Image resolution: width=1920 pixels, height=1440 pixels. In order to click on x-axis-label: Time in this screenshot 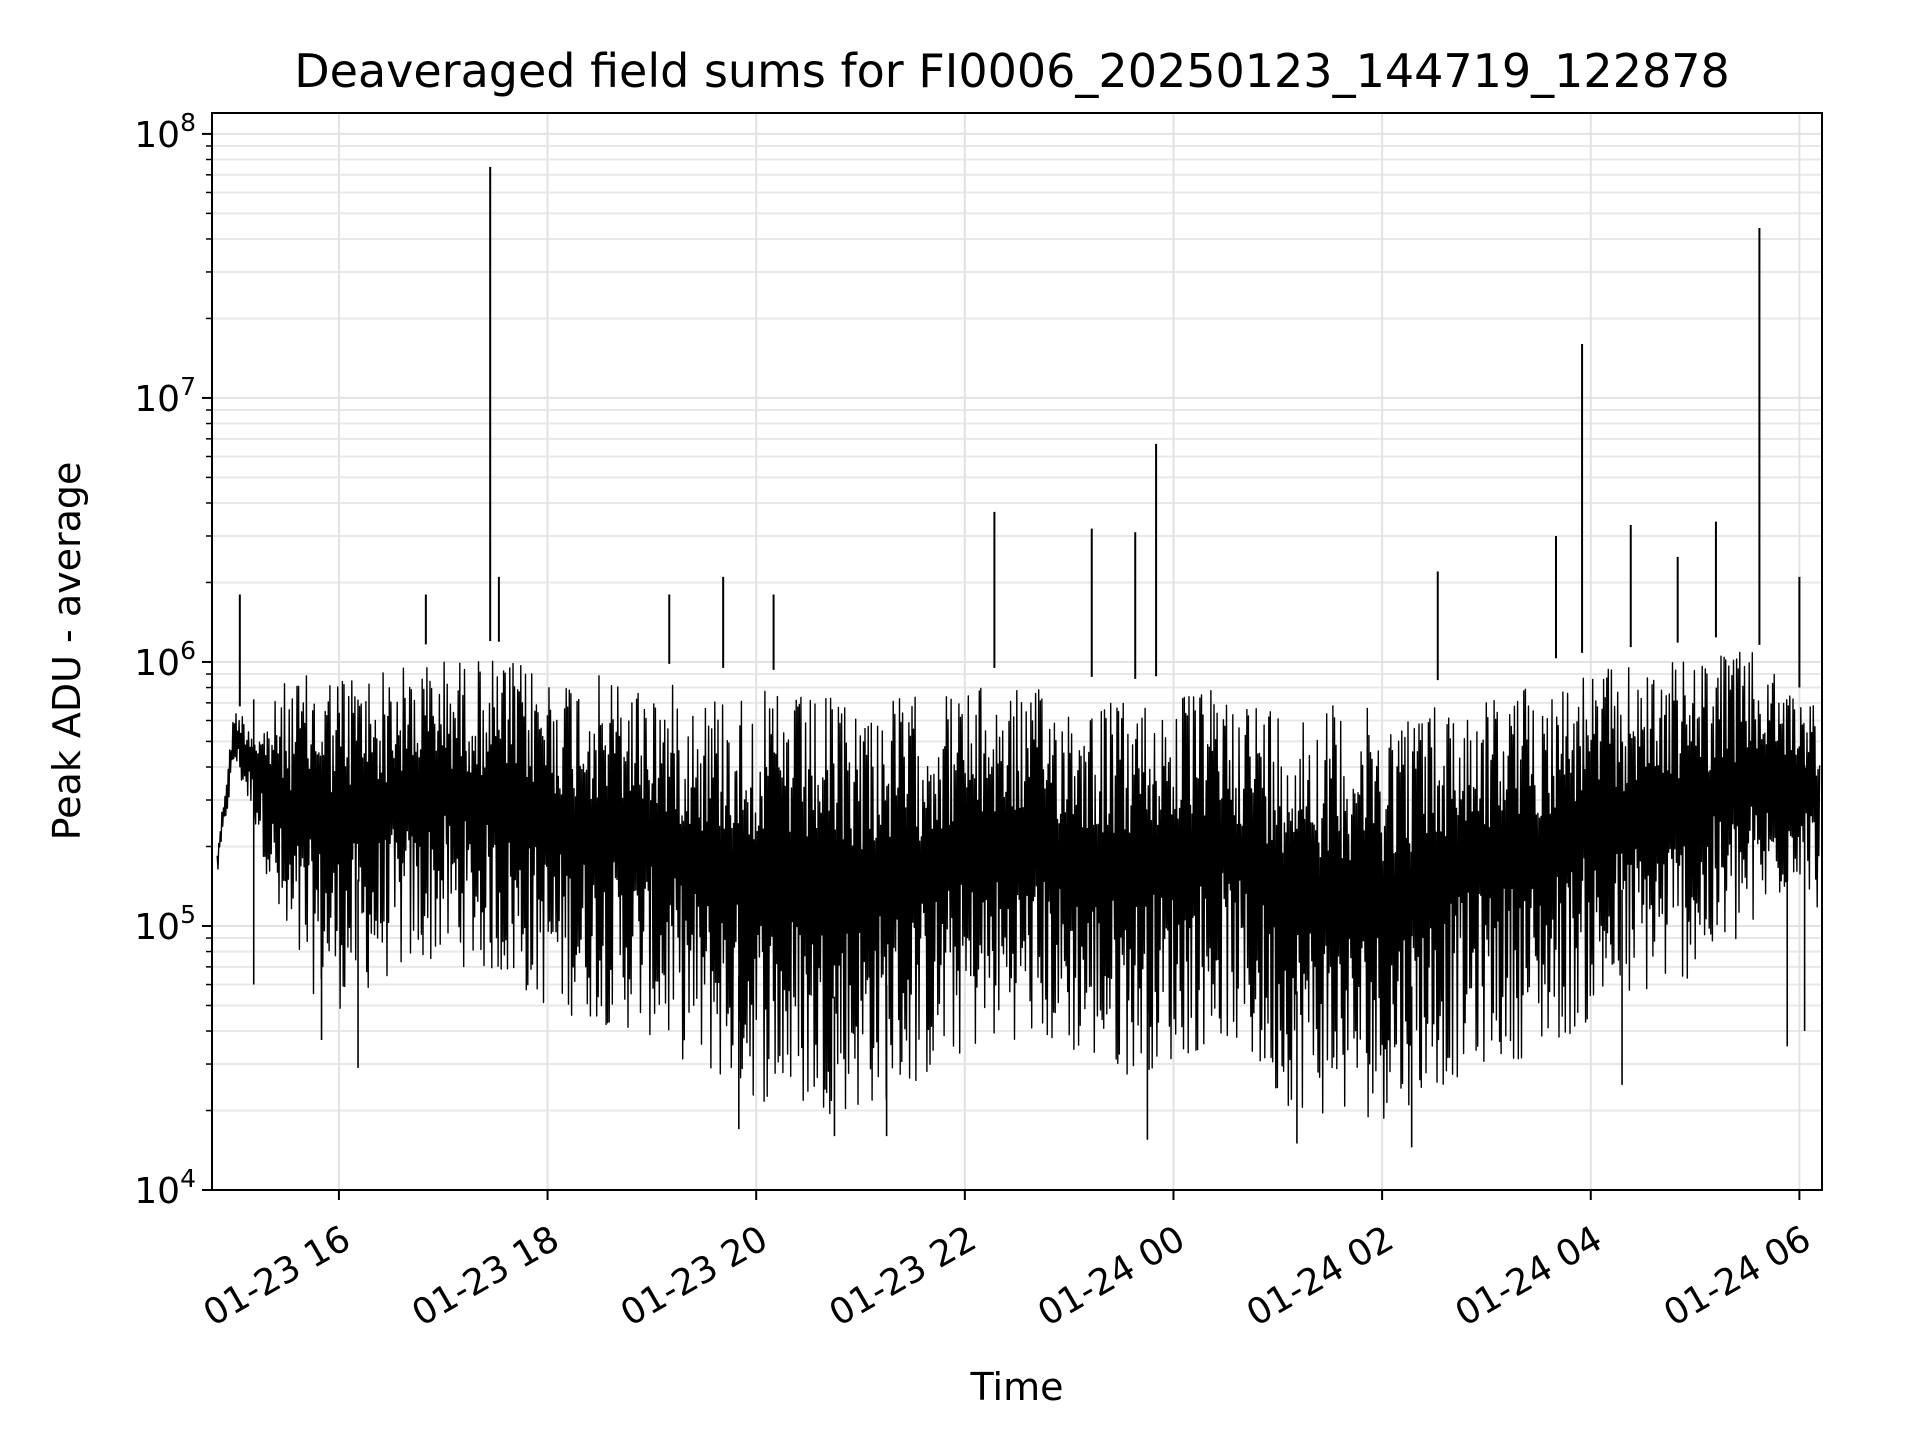, I will do `click(1017, 1387)`.